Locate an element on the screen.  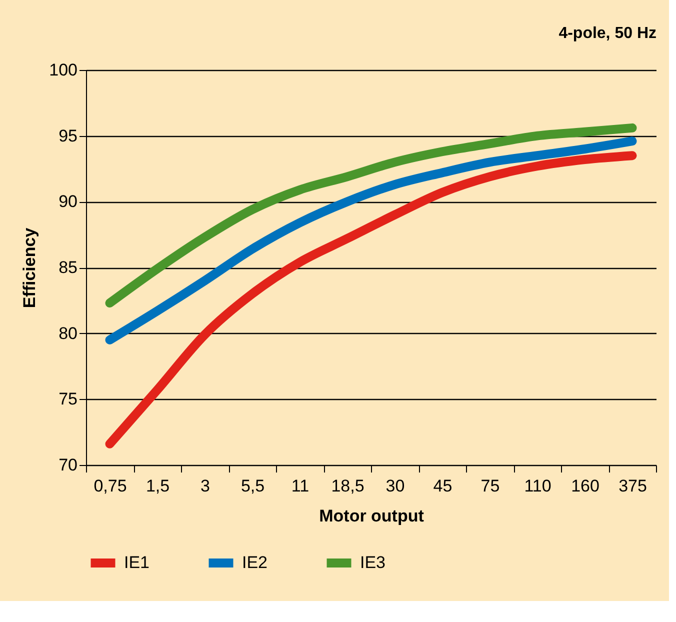
legend-label: IE2 is located at coordinates (255, 562).